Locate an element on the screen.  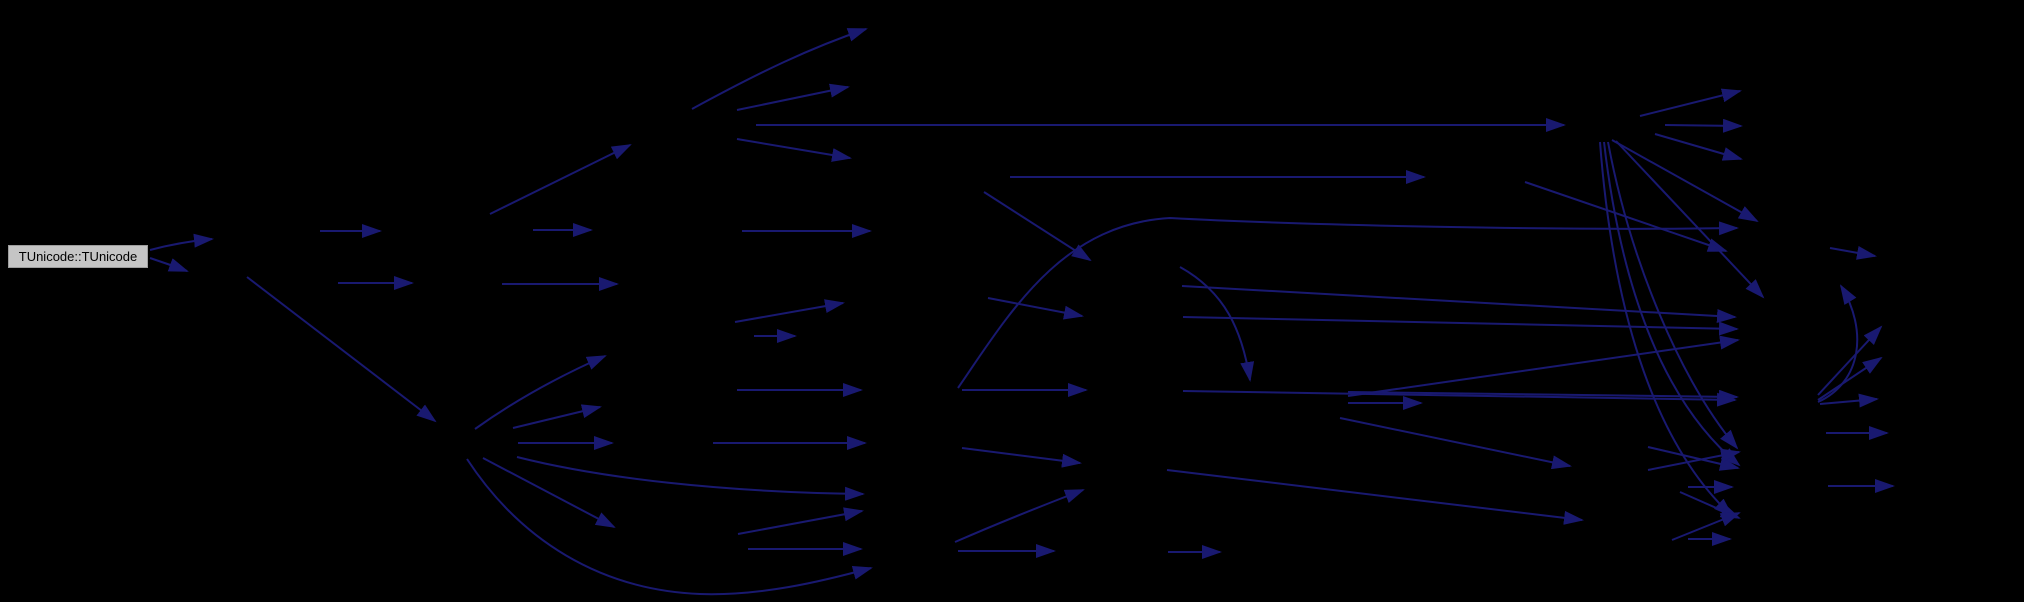
graph-edge-f-bottom-curve is located at coordinates (669, 527).